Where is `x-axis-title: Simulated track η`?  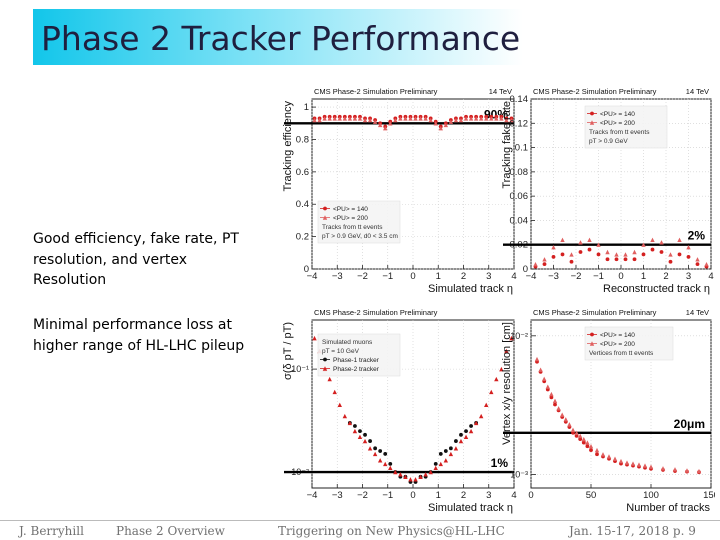 x-axis-title: Simulated track η is located at coordinates (470, 289).